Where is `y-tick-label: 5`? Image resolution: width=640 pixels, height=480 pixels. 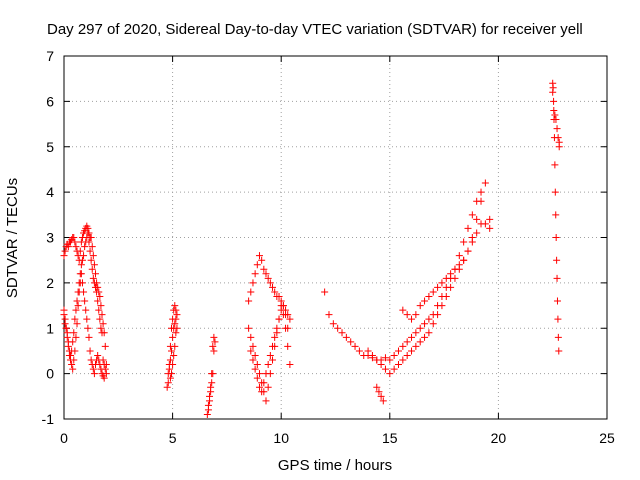 y-tick-label: 5 is located at coordinates (50, 147).